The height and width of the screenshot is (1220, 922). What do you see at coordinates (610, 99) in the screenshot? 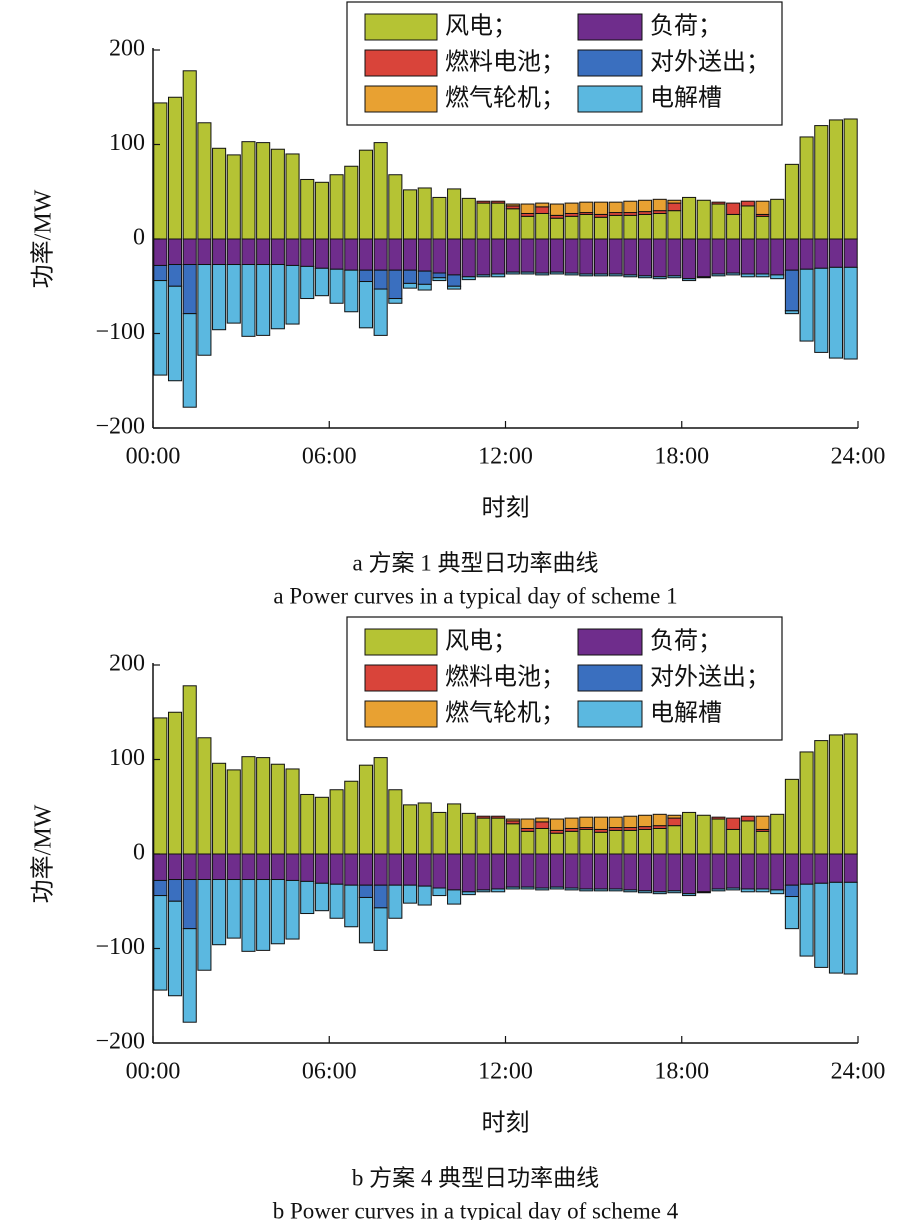
I see `legend-swatch` at bounding box center [610, 99].